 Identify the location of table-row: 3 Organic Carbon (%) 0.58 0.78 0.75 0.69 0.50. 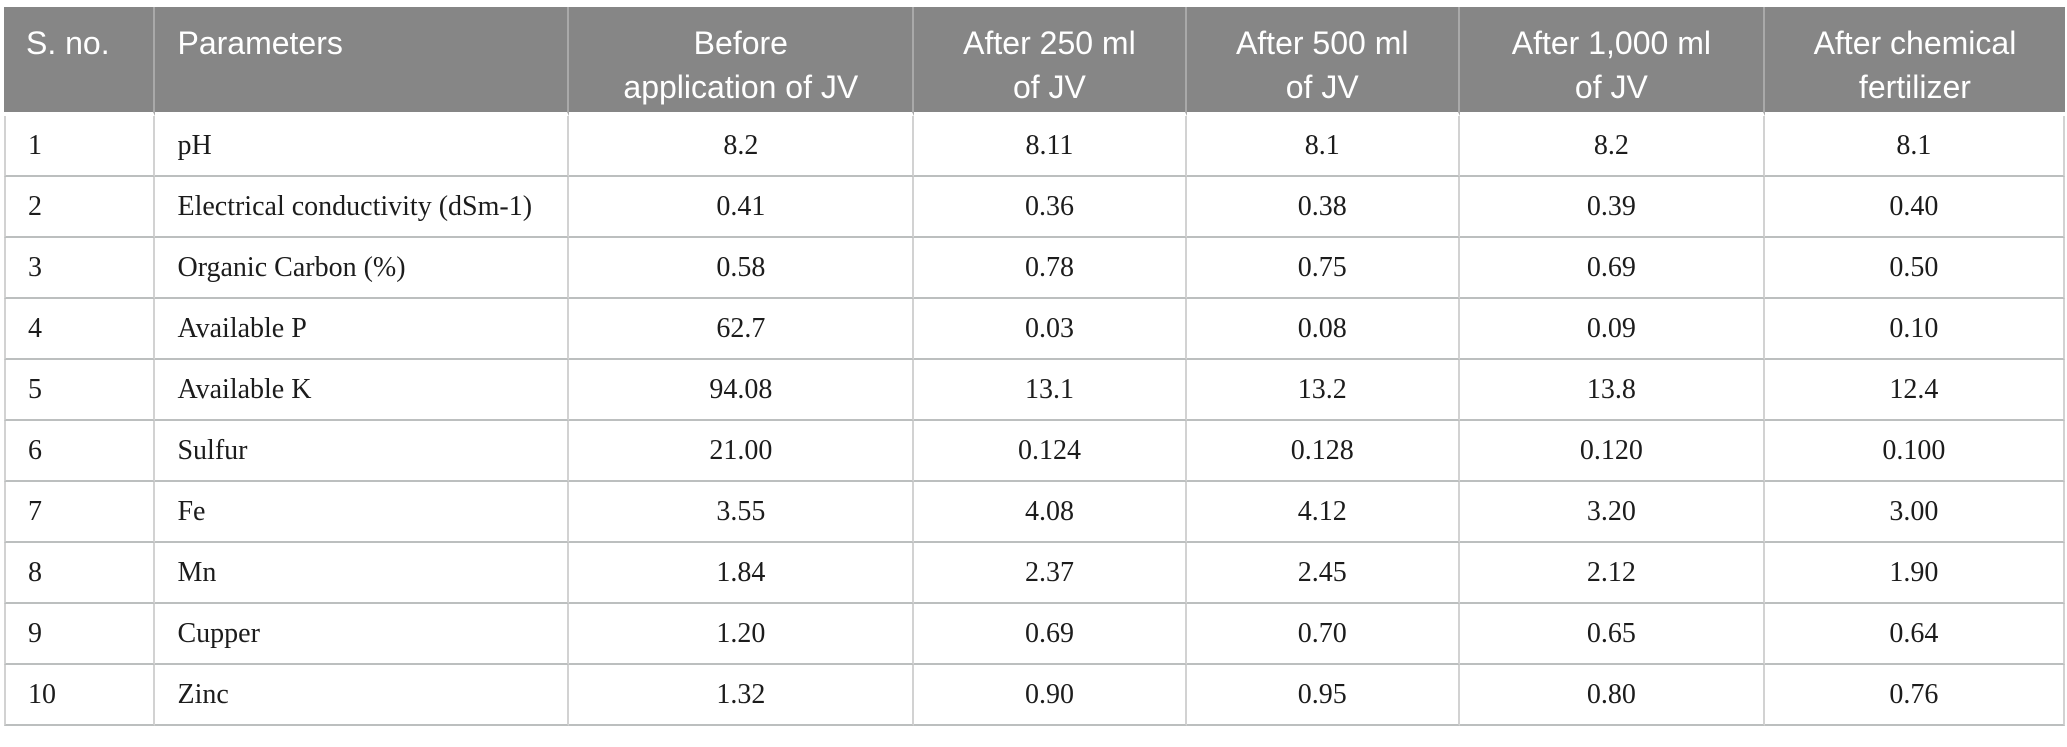
(1034, 268).